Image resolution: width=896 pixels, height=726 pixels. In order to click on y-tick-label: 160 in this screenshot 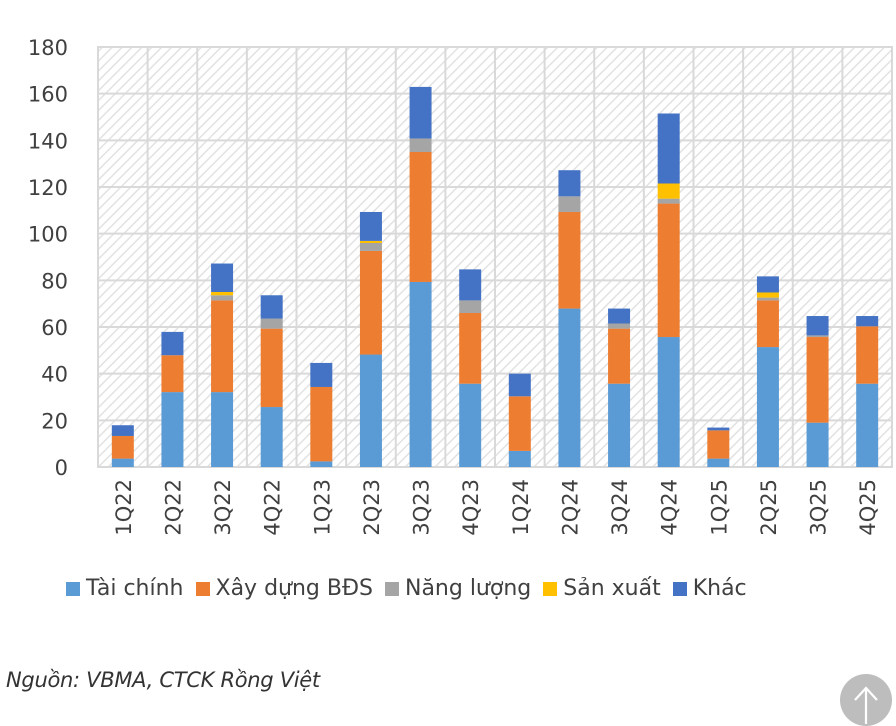, I will do `click(48, 95)`.